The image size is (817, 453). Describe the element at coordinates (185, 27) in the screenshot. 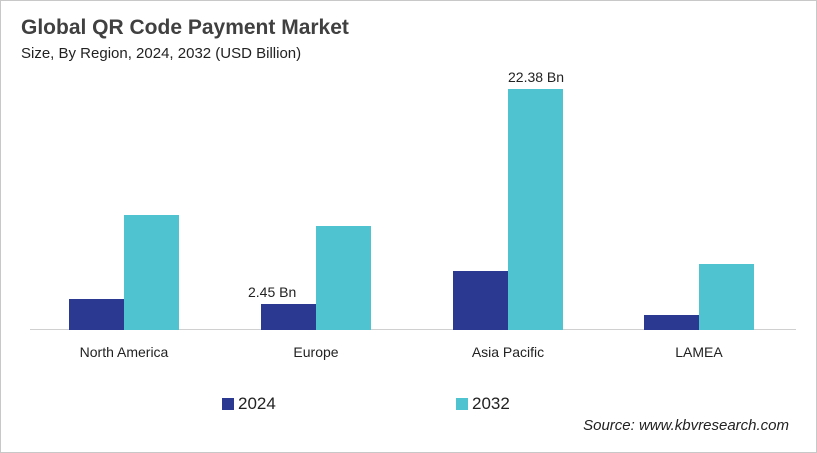

I see `chart-title: Global QR Code Payment Market` at that location.